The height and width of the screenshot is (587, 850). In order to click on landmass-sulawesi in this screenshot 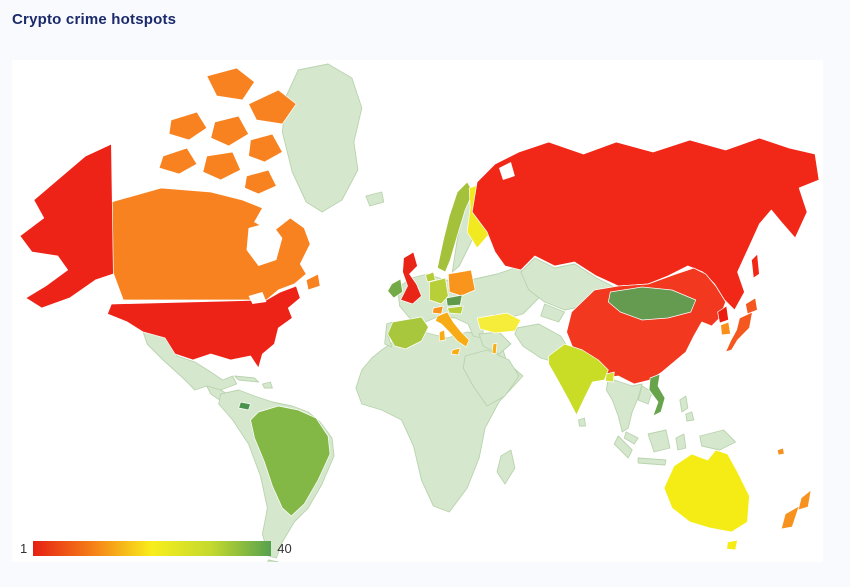, I will do `click(681, 442)`.